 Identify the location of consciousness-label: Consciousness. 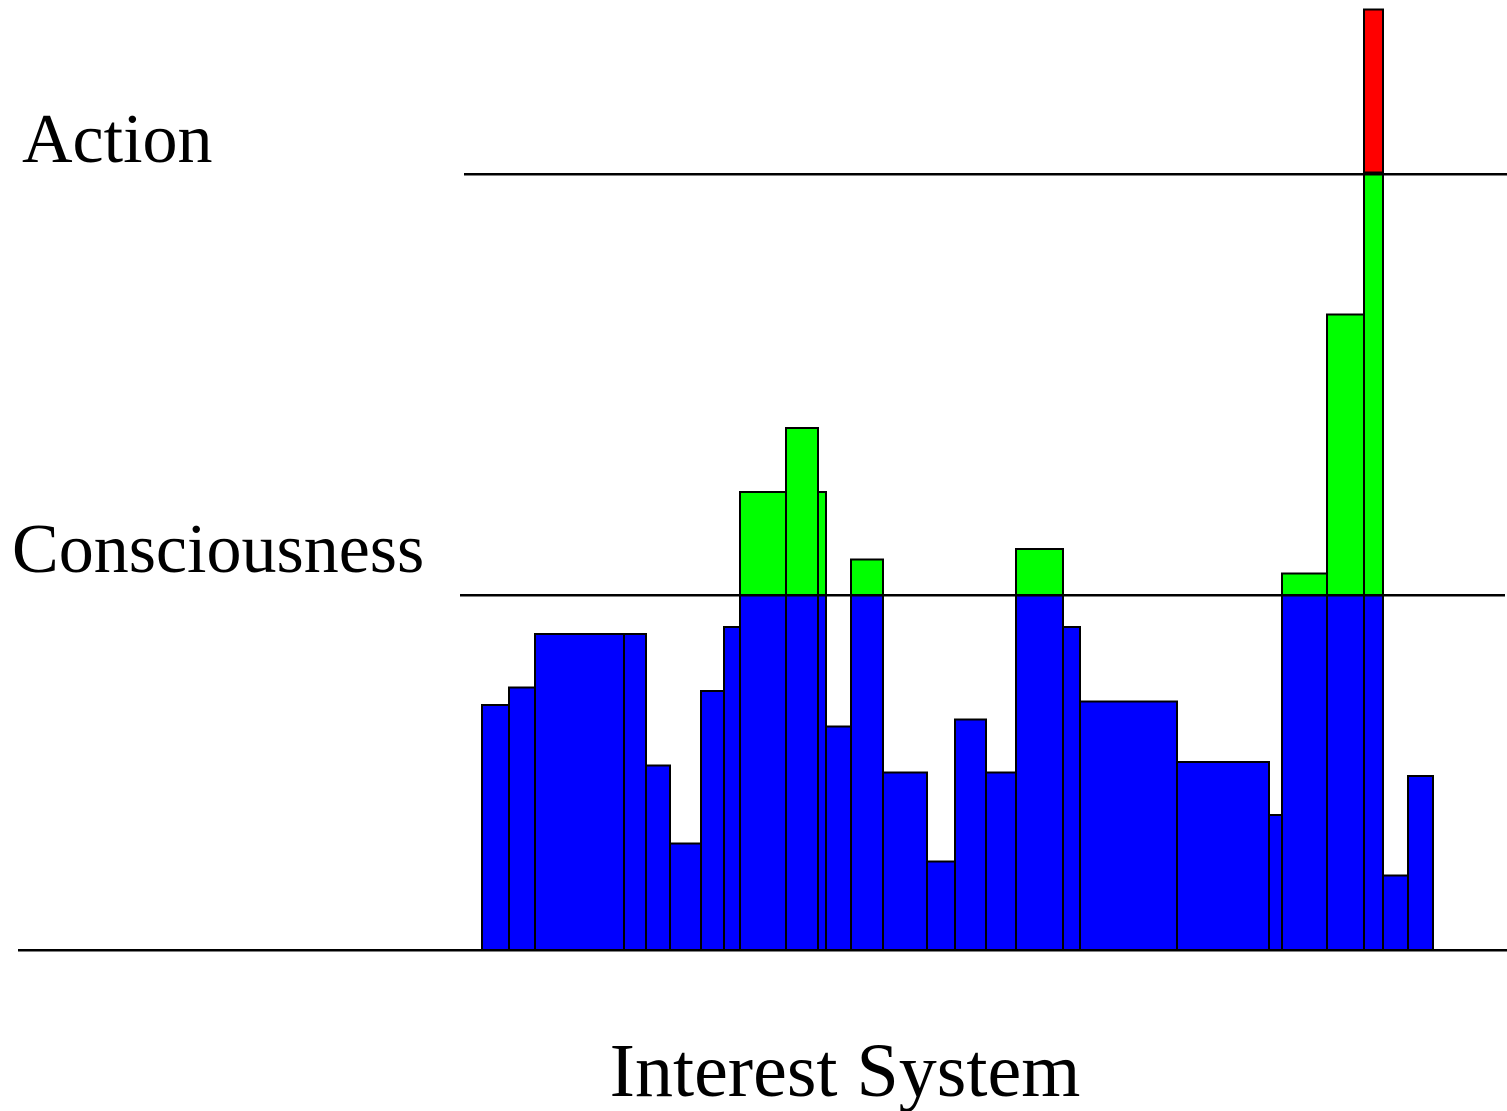
(218, 549).